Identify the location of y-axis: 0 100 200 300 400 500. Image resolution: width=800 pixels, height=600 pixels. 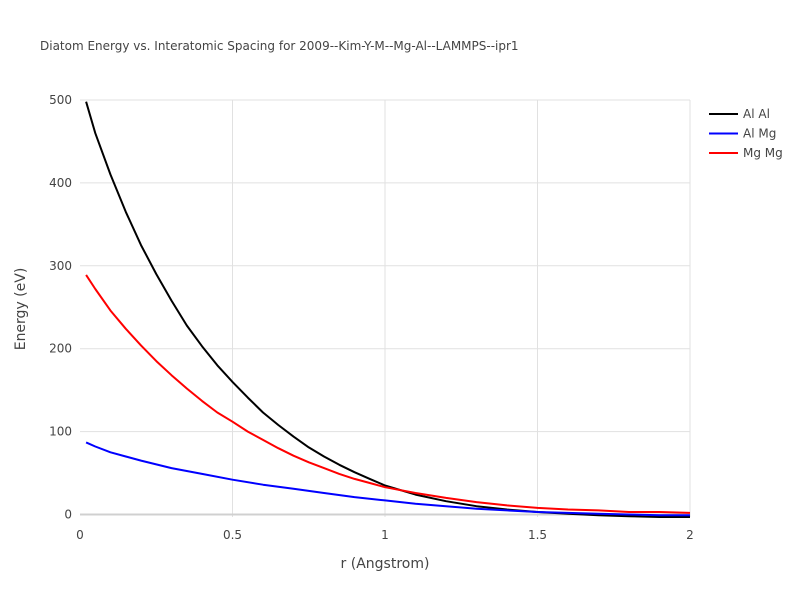
(60, 307).